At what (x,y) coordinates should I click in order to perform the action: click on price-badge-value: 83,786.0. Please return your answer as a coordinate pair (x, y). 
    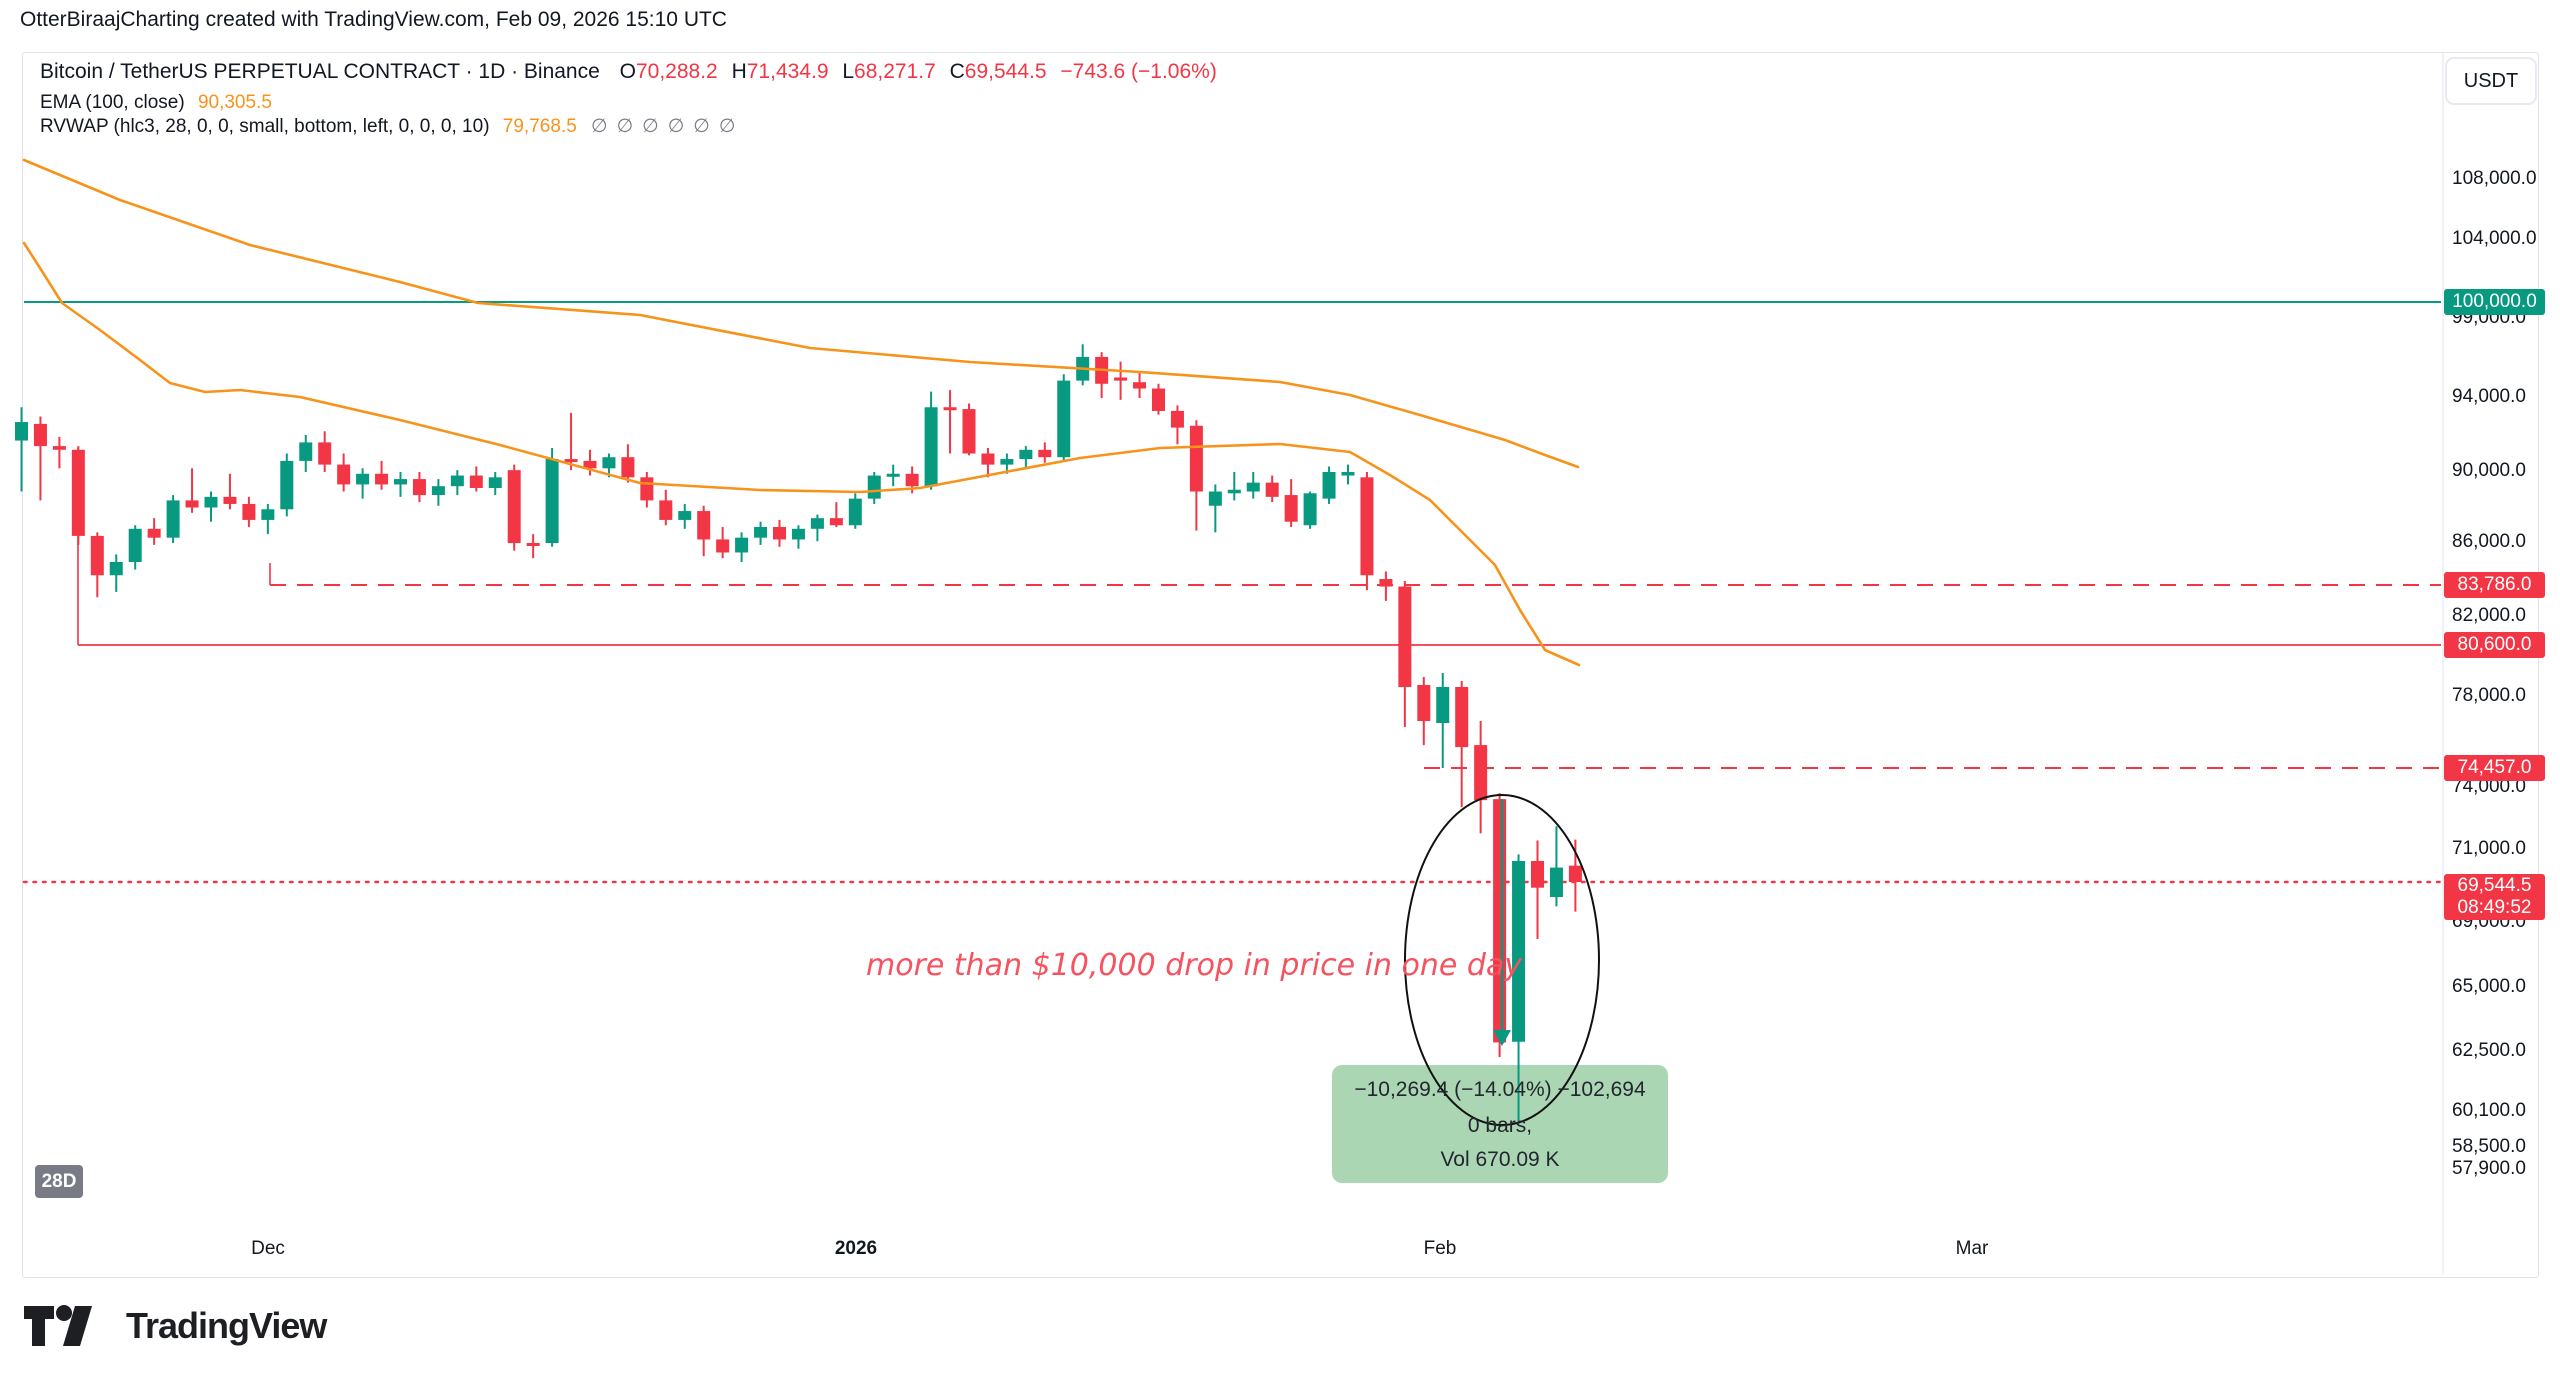
    Looking at the image, I should click on (2494, 584).